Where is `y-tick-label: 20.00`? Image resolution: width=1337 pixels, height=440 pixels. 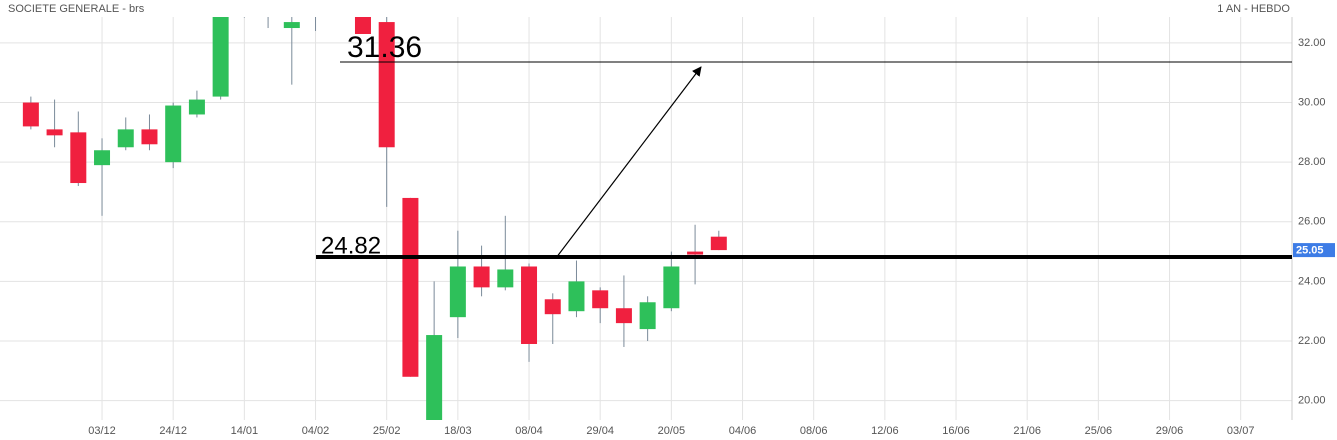 y-tick-label: 20.00 is located at coordinates (1312, 401).